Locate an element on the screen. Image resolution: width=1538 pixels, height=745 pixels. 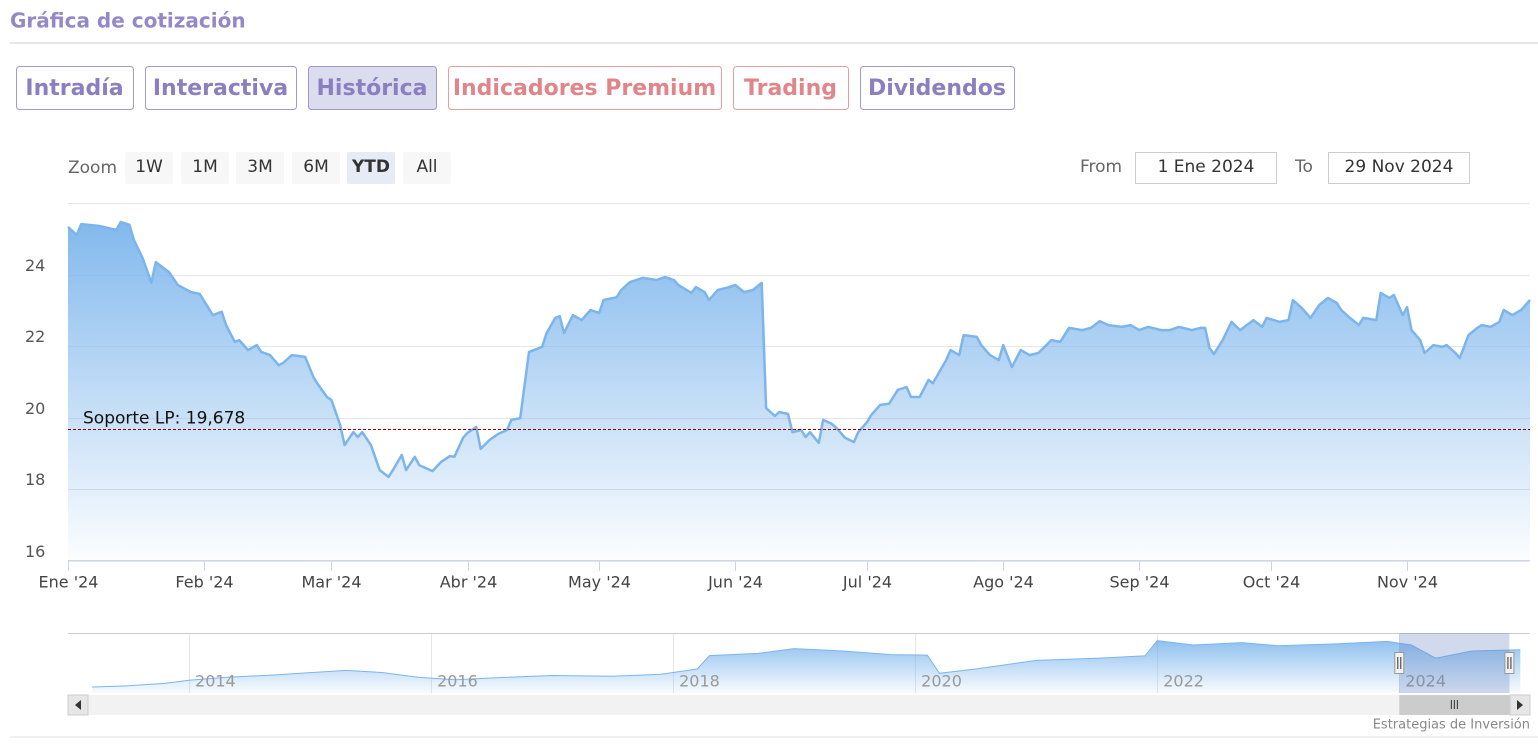
tab-button: Intradía is located at coordinates (75, 88).